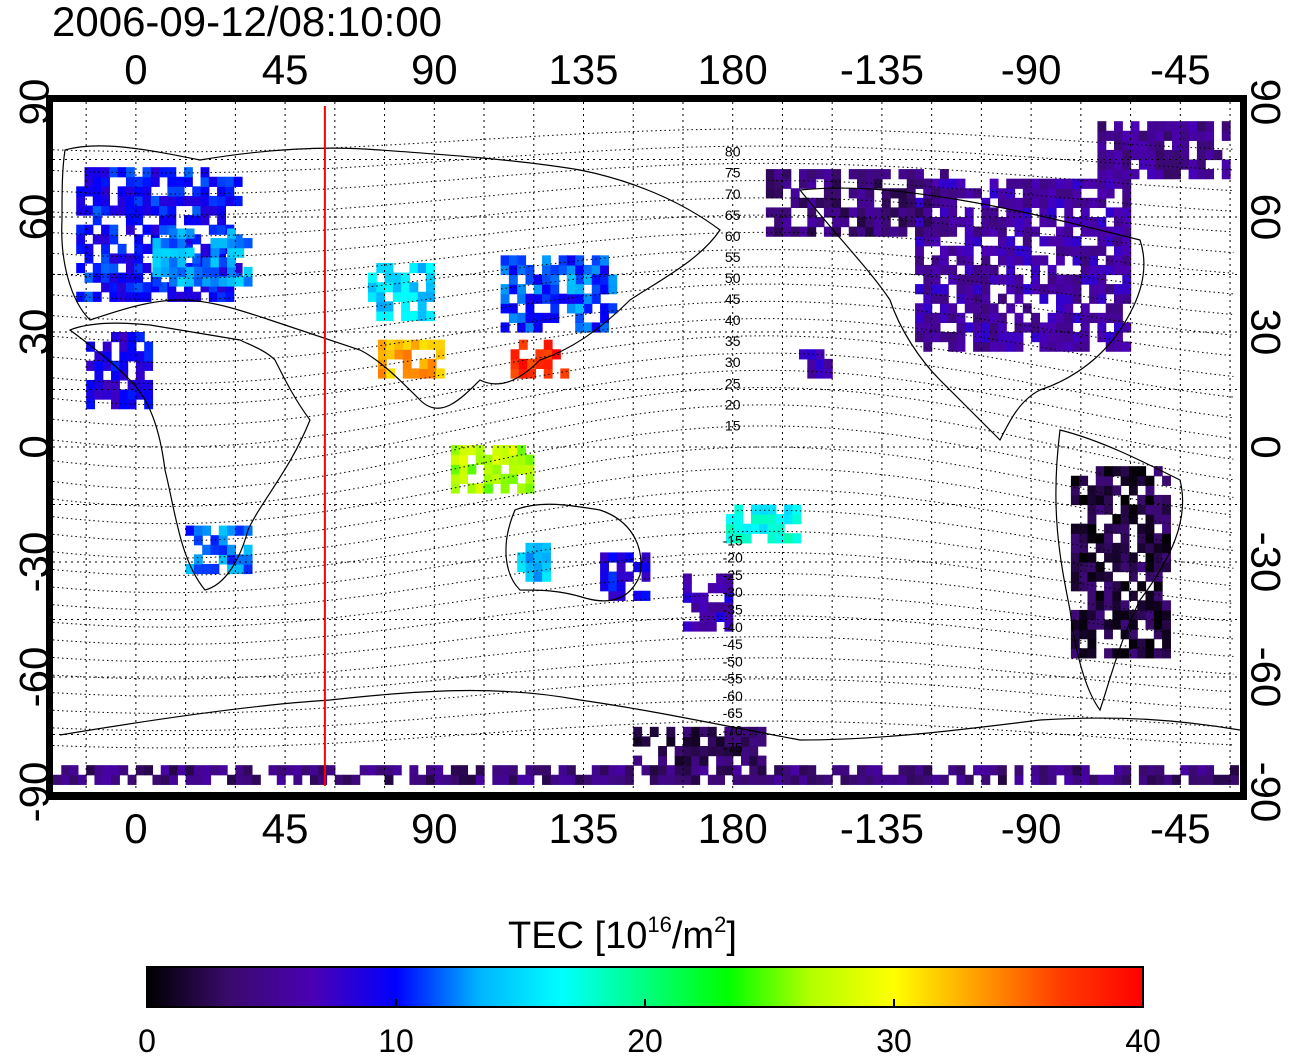  Describe the element at coordinates (34, 102) in the screenshot. I see `lat-tick-label-left: 90` at that location.